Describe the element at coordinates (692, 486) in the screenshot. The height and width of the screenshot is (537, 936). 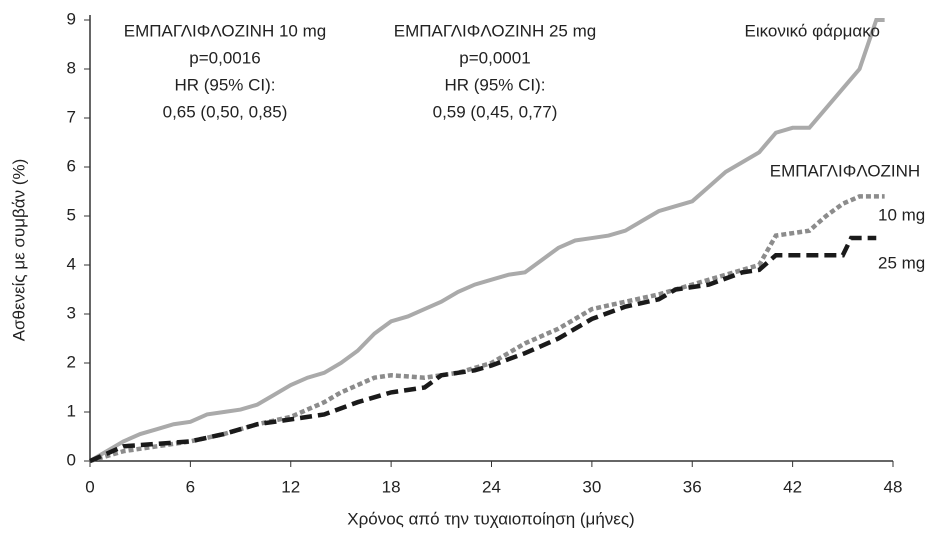
I see `x-tick-label: 36` at that location.